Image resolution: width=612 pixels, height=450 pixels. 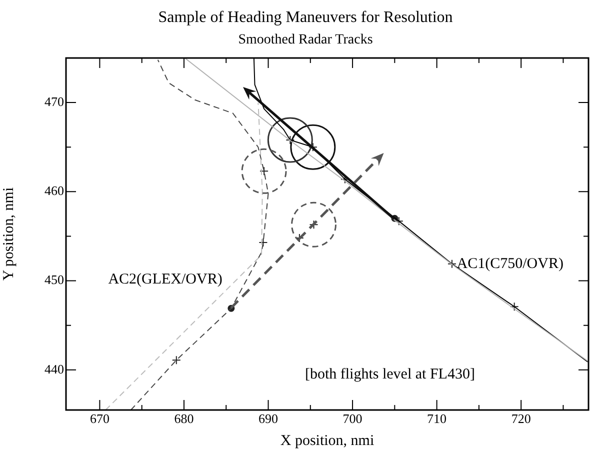 What do you see at coordinates (184, 418) in the screenshot?
I see `x-tick-label: 680` at bounding box center [184, 418].